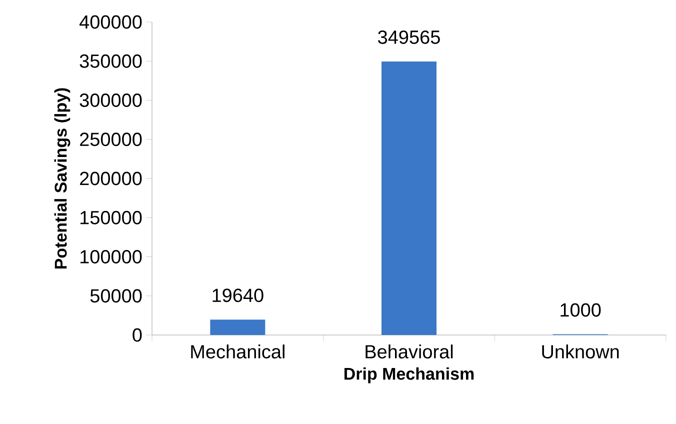 This screenshot has width=676, height=424. Describe the element at coordinates (116, 296) in the screenshot. I see `y-tick-label: 50000` at that location.